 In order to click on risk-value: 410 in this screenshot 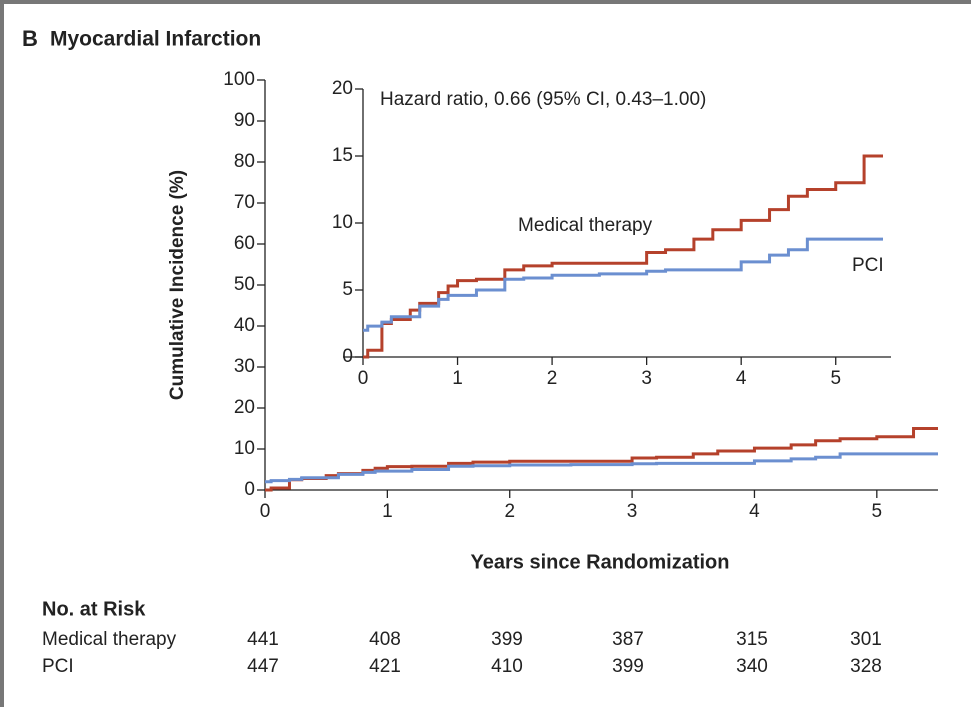, I will do `click(507, 666)`.